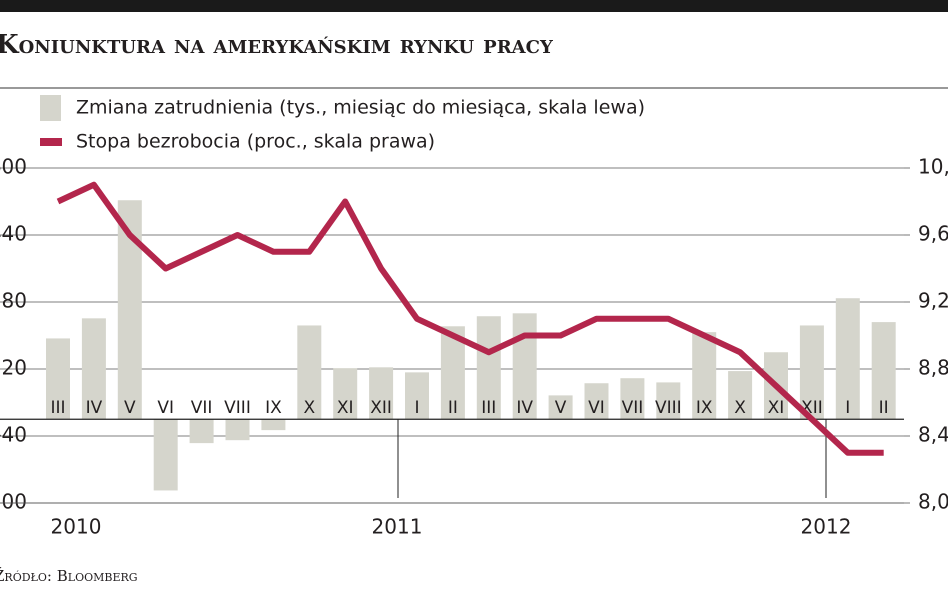 The height and width of the screenshot is (593, 948). I want to click on y-tick-label: -40, so click(13, 435).